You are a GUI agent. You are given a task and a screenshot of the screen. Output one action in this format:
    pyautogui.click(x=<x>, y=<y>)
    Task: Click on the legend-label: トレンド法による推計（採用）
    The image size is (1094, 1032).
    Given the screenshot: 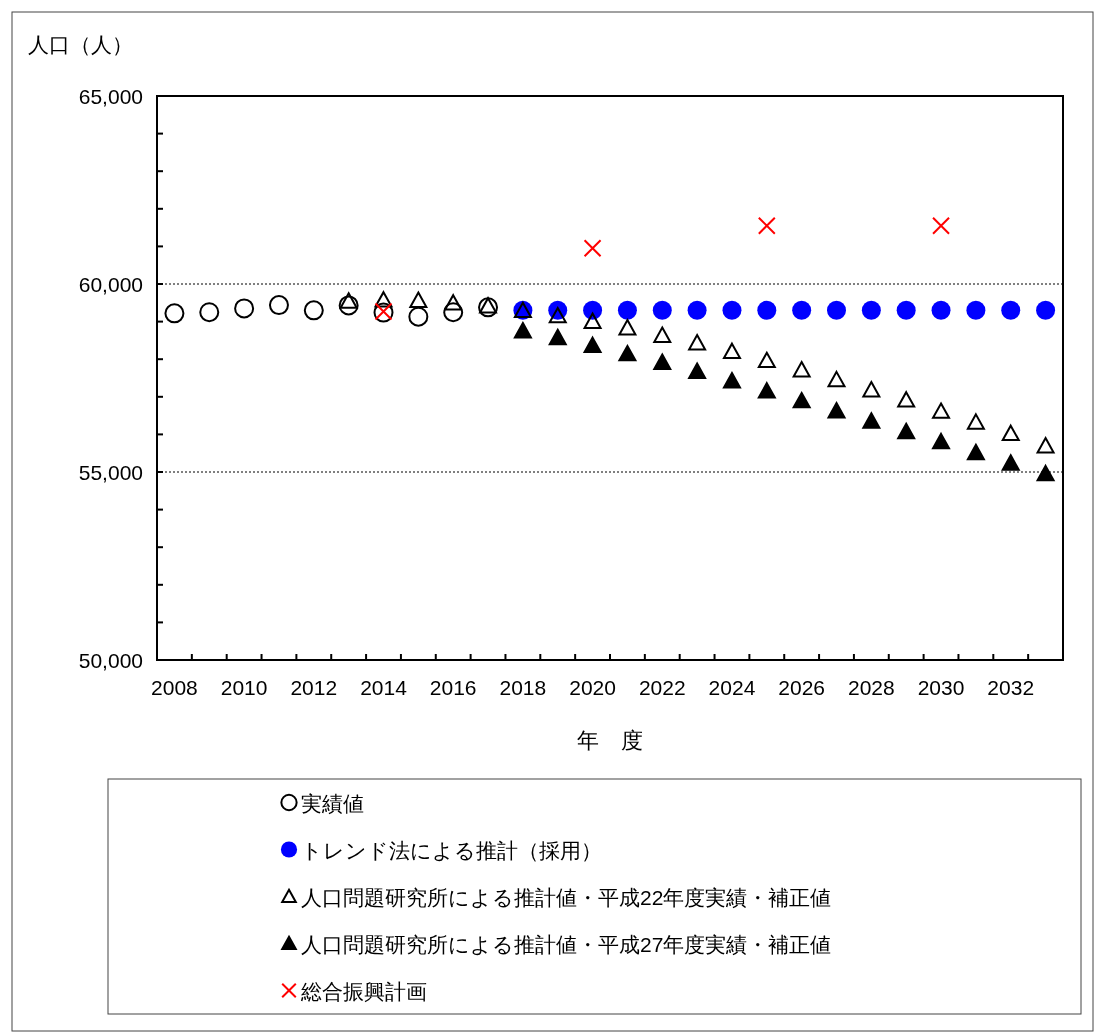 What is the action you would take?
    pyautogui.click(x=451, y=850)
    